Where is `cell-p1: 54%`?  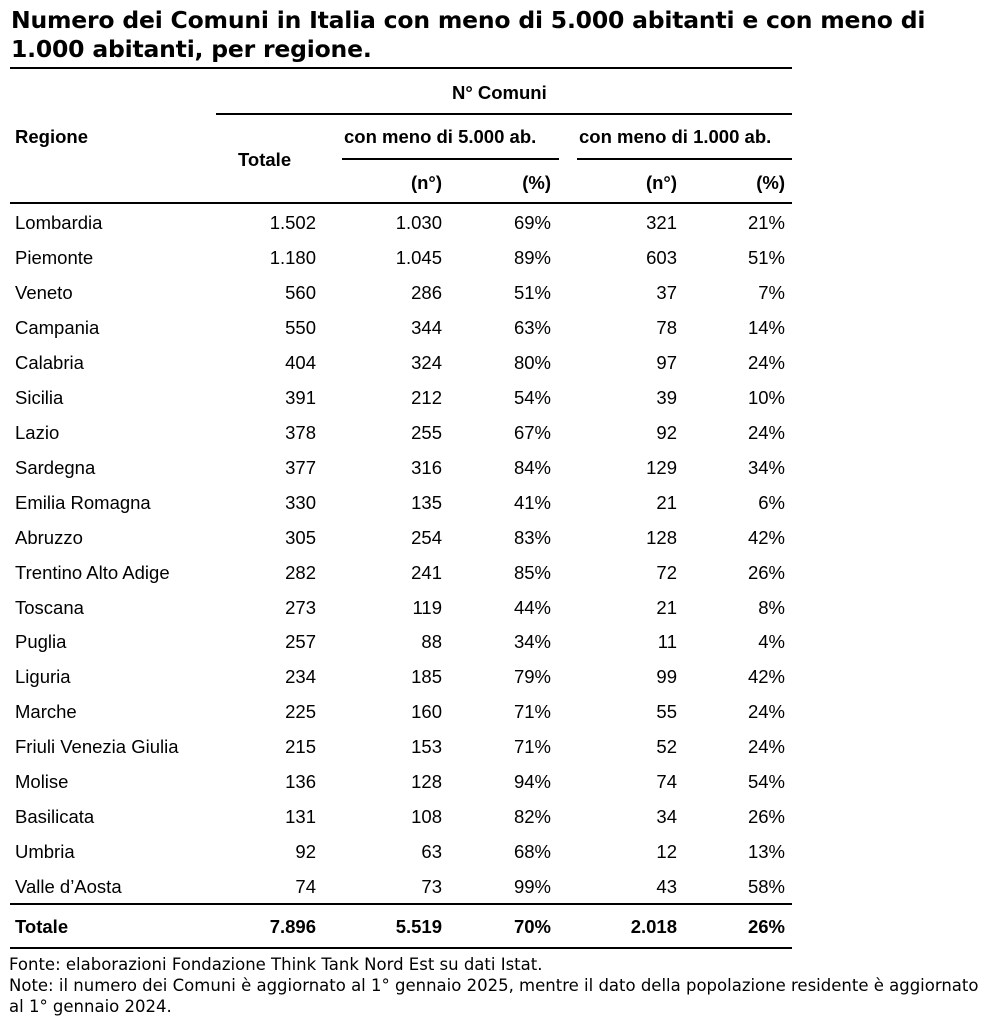 cell-p1: 54% is located at coordinates (766, 782).